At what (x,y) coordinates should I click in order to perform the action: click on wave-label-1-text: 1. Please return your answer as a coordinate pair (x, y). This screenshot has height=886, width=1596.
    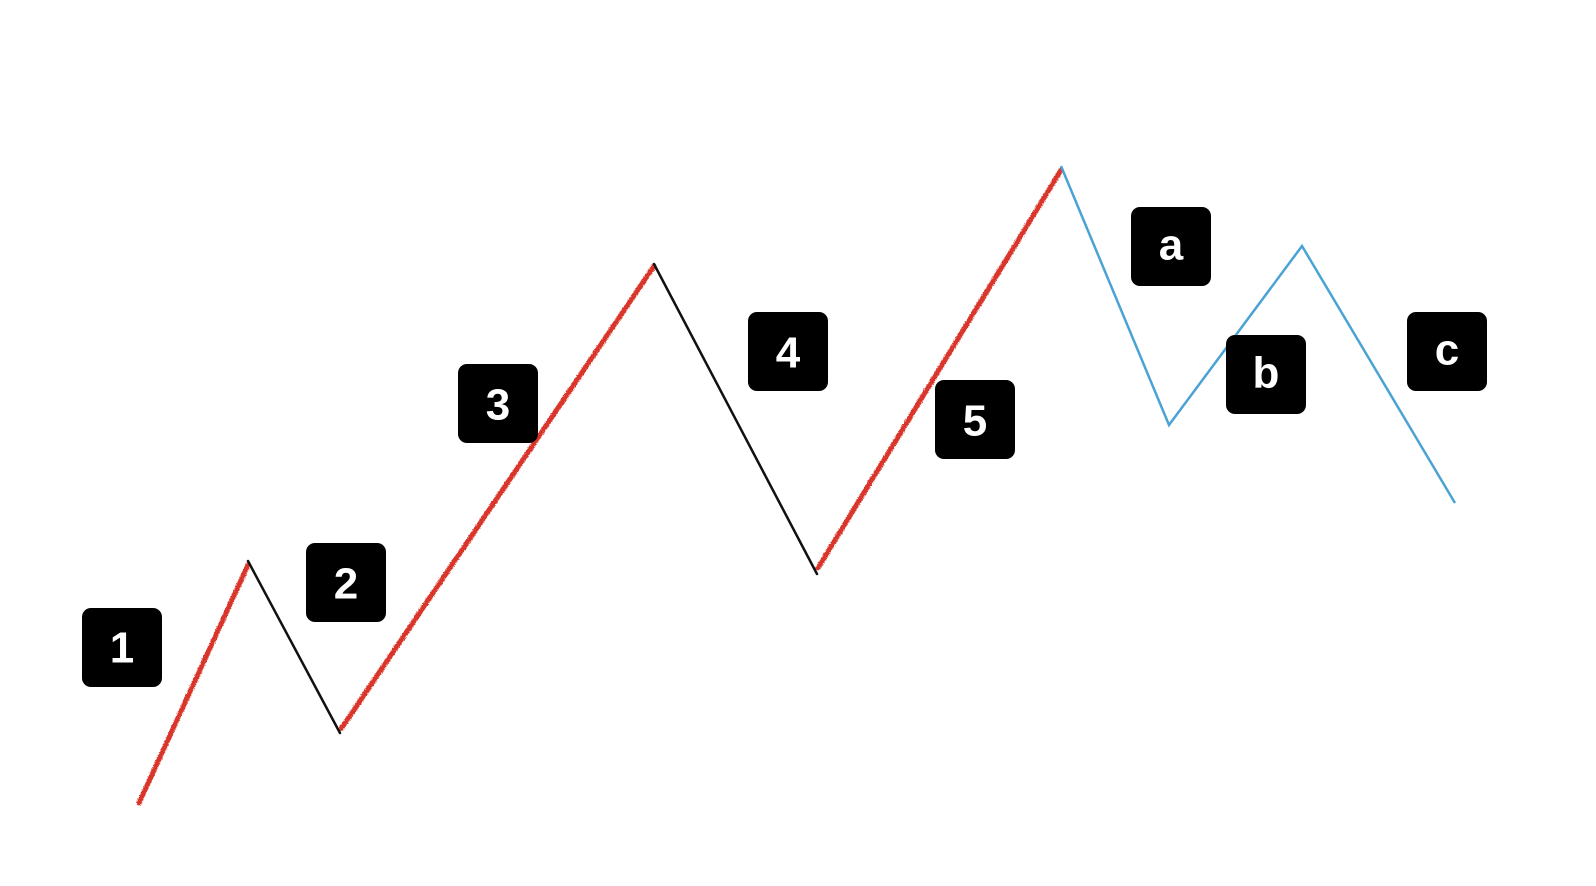
    Looking at the image, I should click on (122, 648).